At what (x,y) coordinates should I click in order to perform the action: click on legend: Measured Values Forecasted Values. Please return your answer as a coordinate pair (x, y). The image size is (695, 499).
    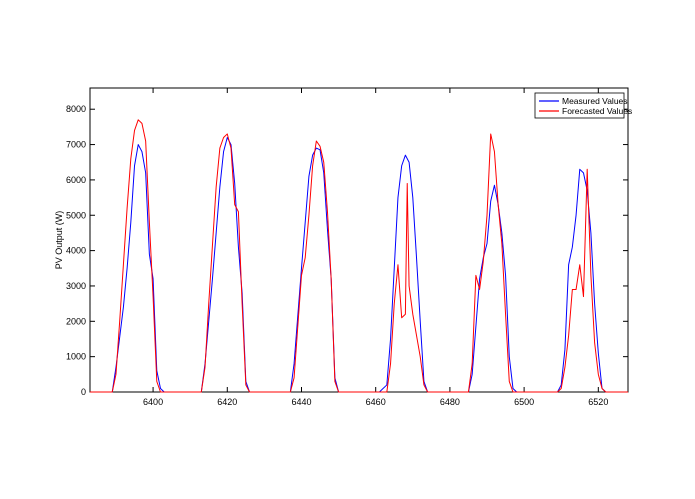
    Looking at the image, I should click on (583, 105).